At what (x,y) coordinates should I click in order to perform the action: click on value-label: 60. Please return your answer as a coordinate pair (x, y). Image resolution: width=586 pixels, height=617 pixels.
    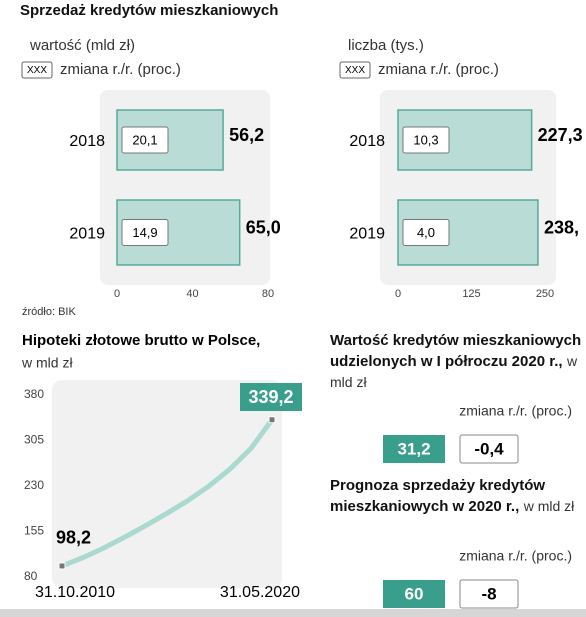
    Looking at the image, I should click on (414, 593).